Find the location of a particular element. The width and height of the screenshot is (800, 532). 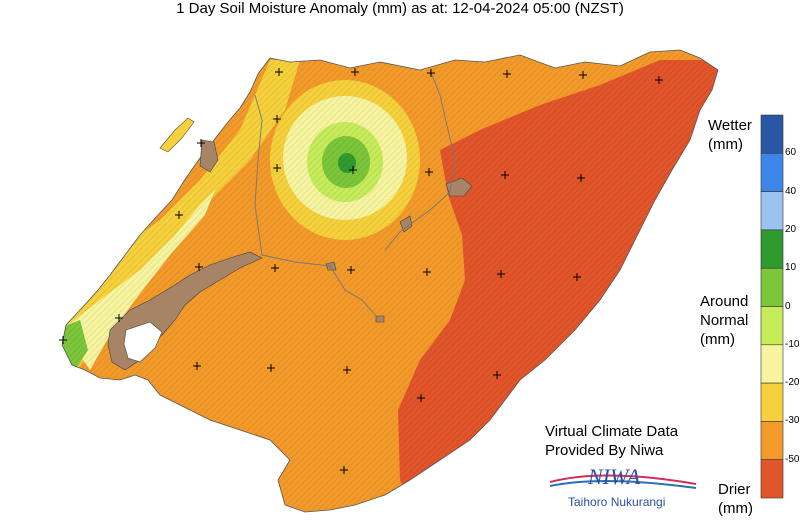

region-boundary is located at coordinates (316, 206).